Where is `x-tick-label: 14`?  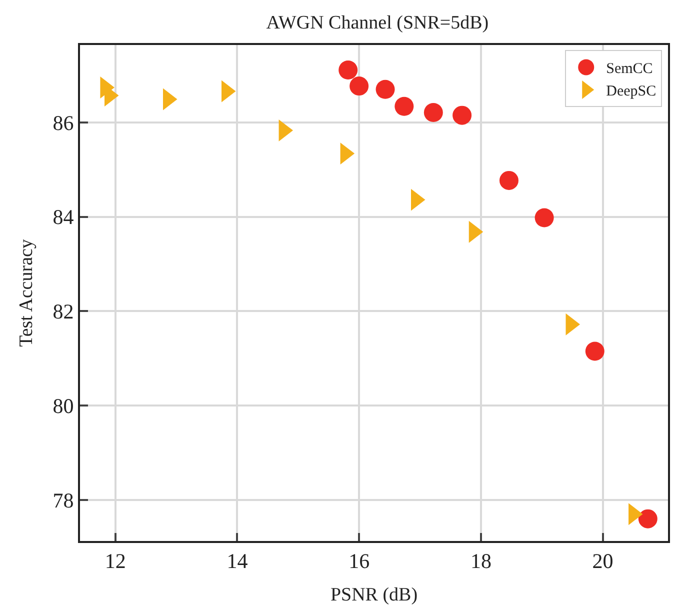 x-tick-label: 14 is located at coordinates (237, 561).